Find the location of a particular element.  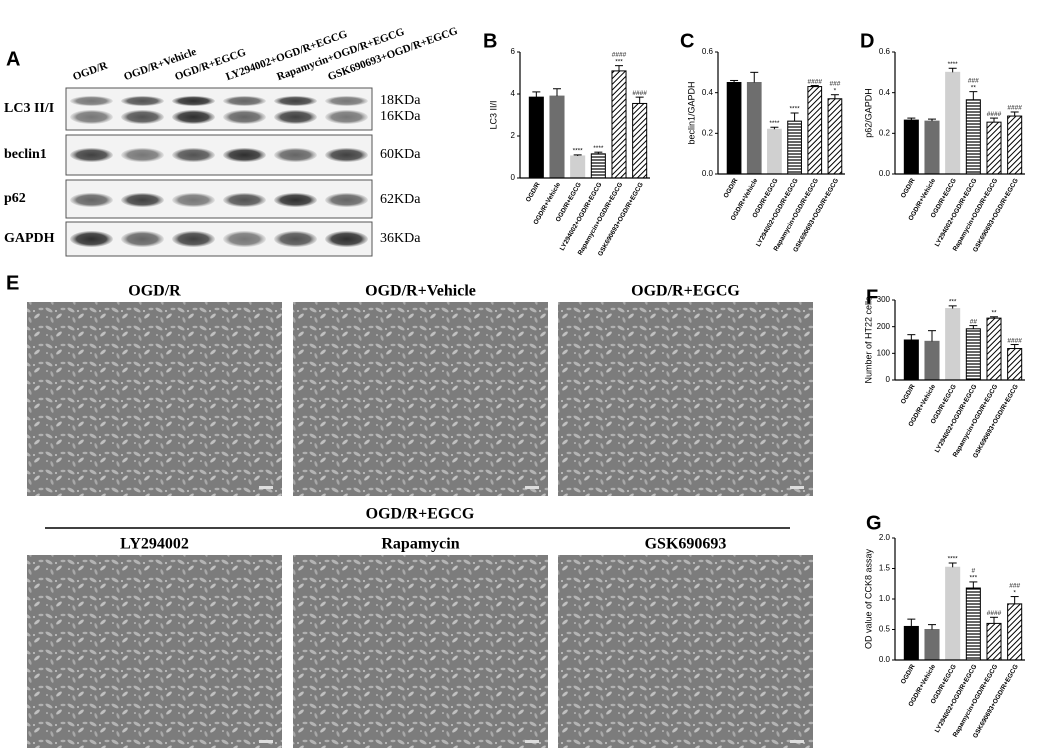

image-title: LY294002 is located at coordinates (154, 544).